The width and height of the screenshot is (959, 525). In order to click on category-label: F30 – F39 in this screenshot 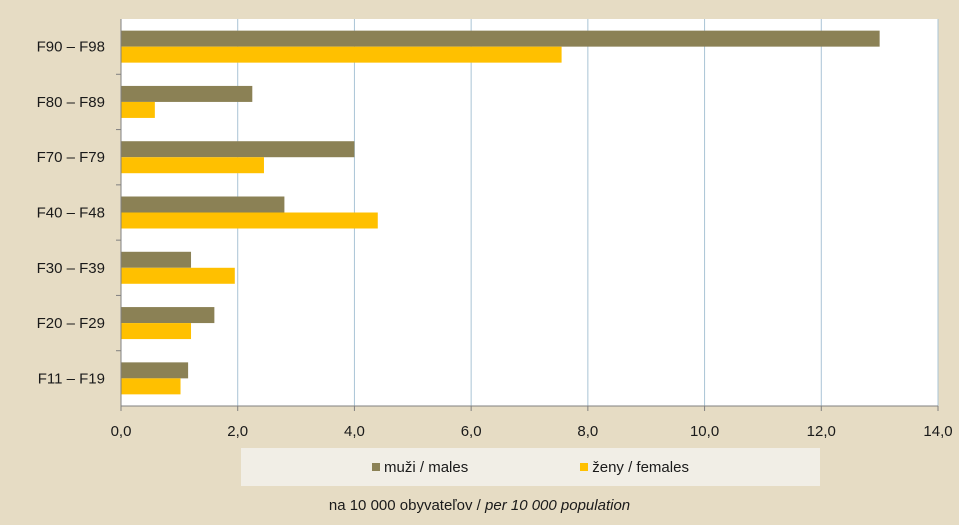, I will do `click(71, 268)`.